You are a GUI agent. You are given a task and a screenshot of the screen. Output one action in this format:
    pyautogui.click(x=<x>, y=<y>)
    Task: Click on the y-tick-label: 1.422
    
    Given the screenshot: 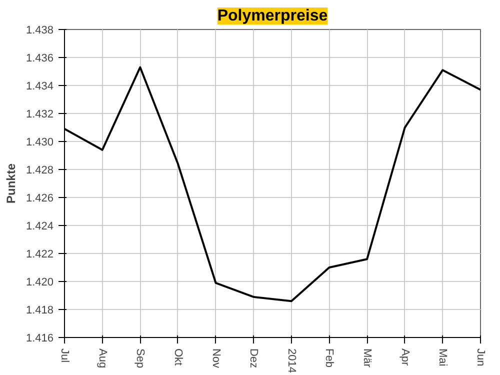 What is the action you would take?
    pyautogui.click(x=40, y=254)
    